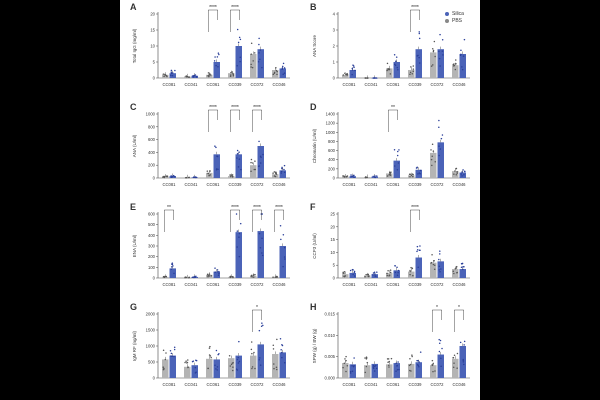 The width and height of the screenshot is (600, 400). I want to click on significance-label: *, so click(257, 308).